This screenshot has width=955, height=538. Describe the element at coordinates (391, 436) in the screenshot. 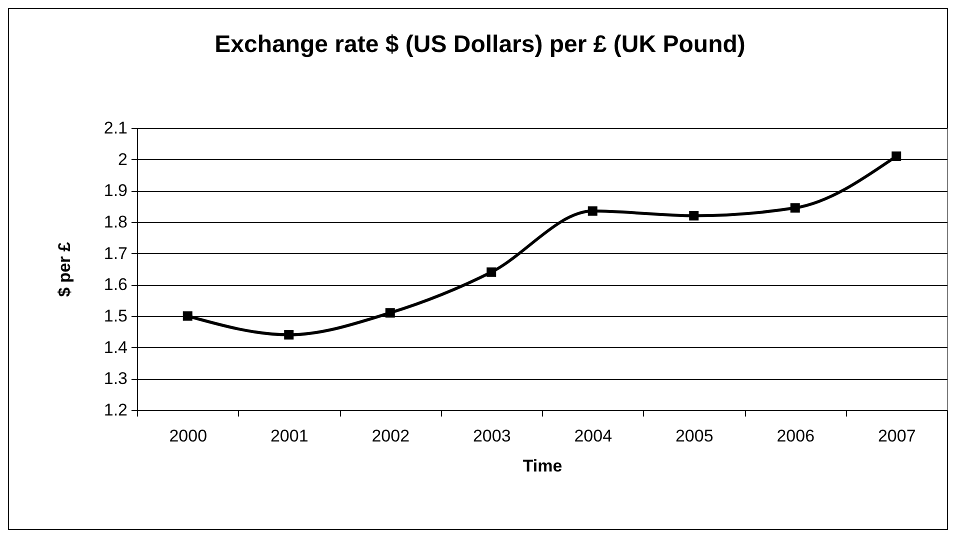

I see `x-tick-label: 2002` at that location.